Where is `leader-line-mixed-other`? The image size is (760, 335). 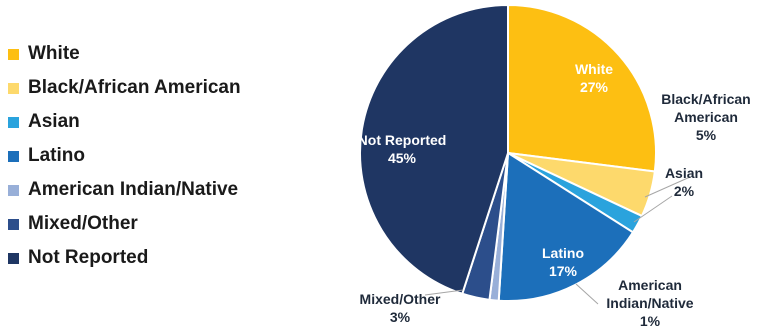
leader-line-mixed-other is located at coordinates (444, 292).